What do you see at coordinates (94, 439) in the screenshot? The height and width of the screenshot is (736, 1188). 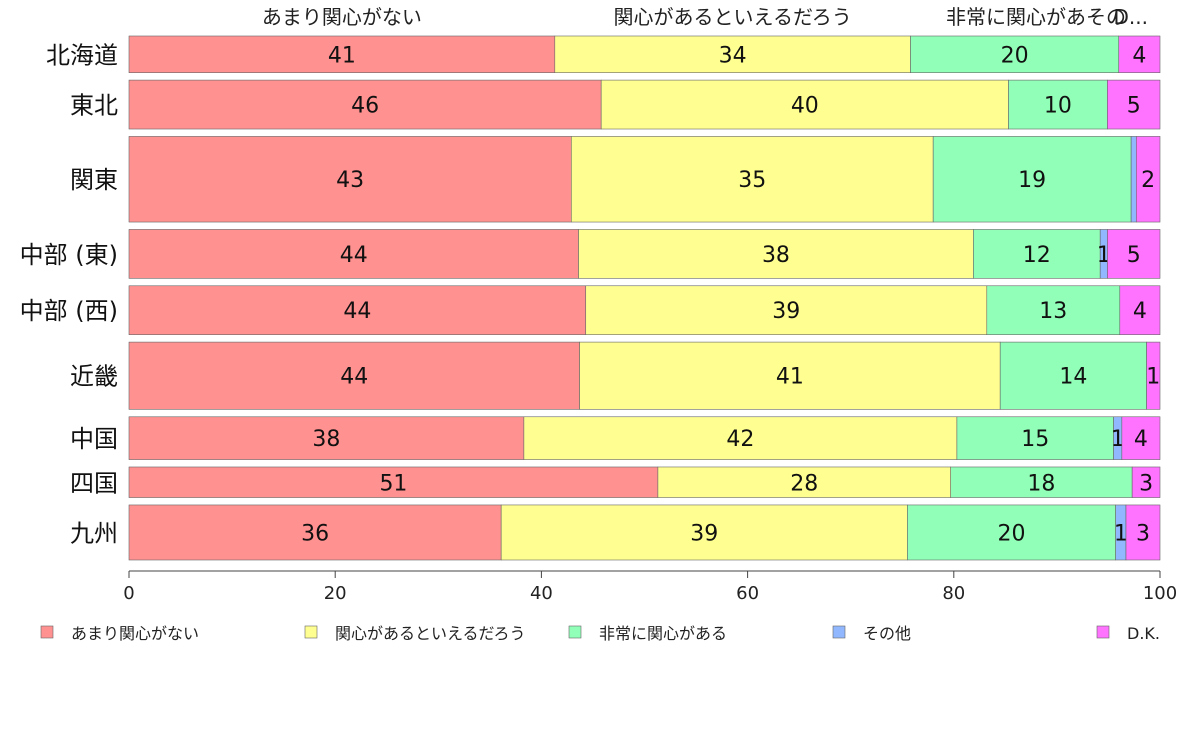 I see `category-label: 中国` at bounding box center [94, 439].